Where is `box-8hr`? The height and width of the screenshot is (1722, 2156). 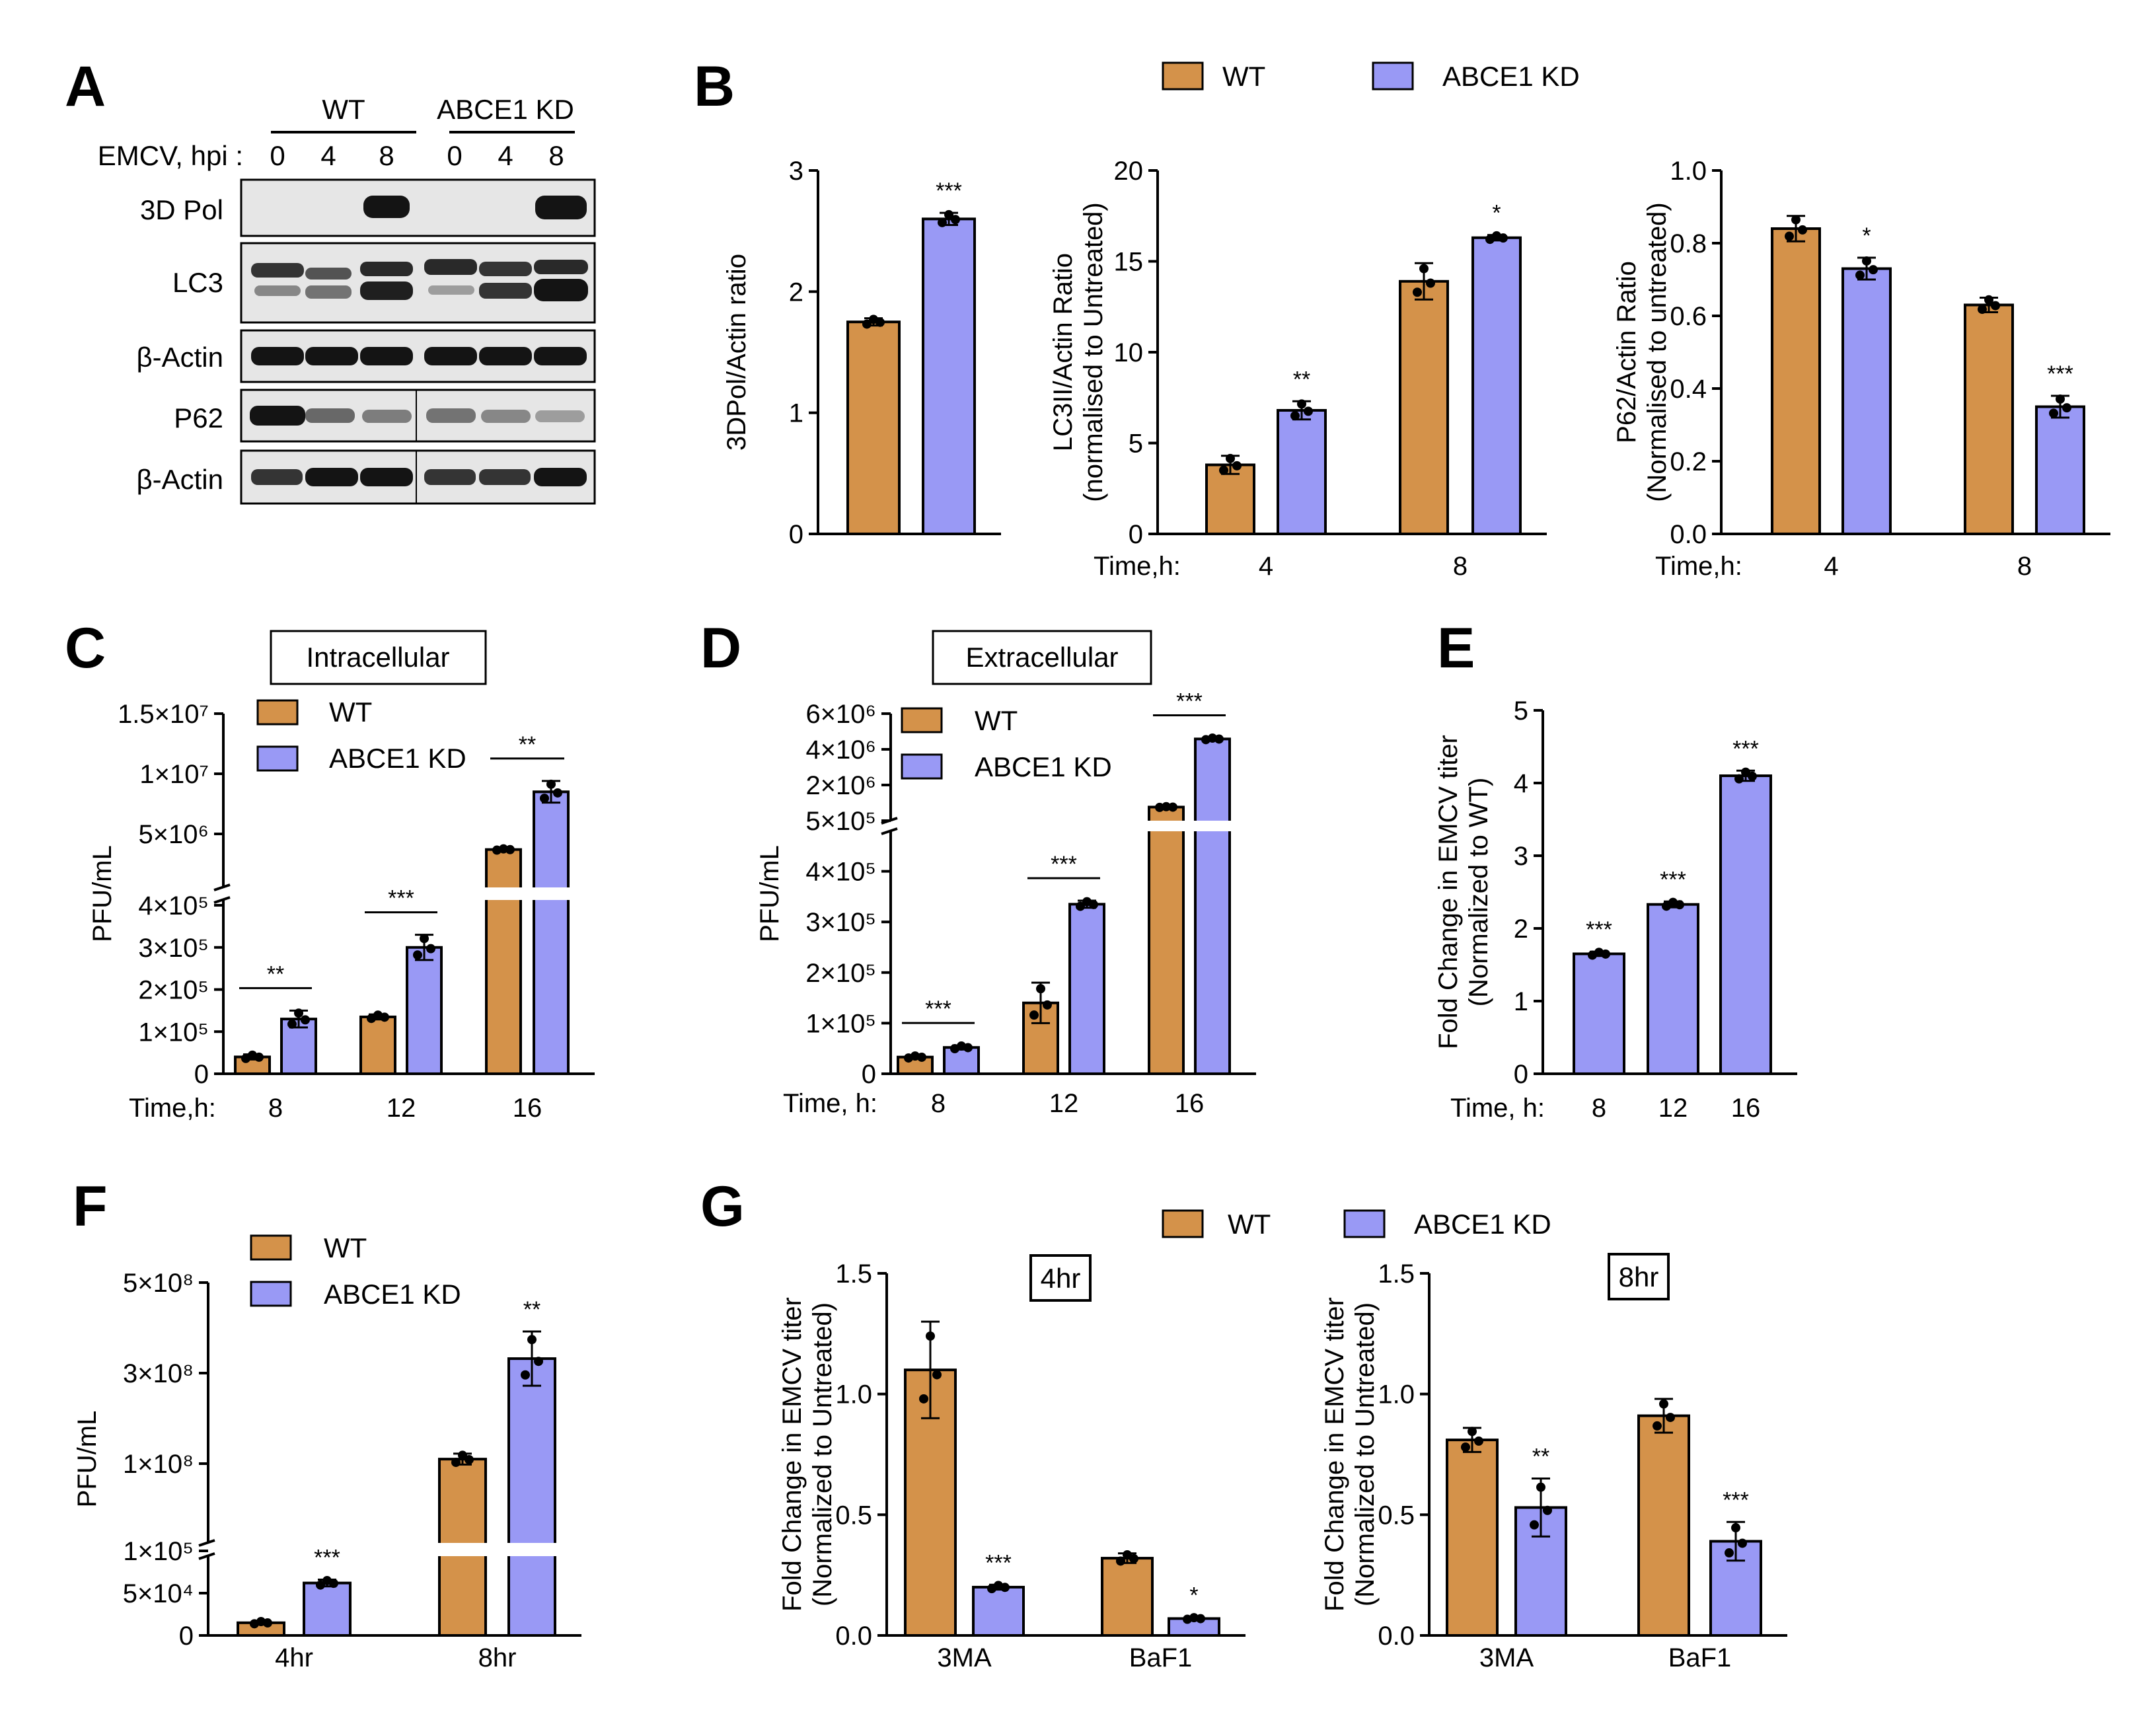
box-8hr is located at coordinates (1639, 1276).